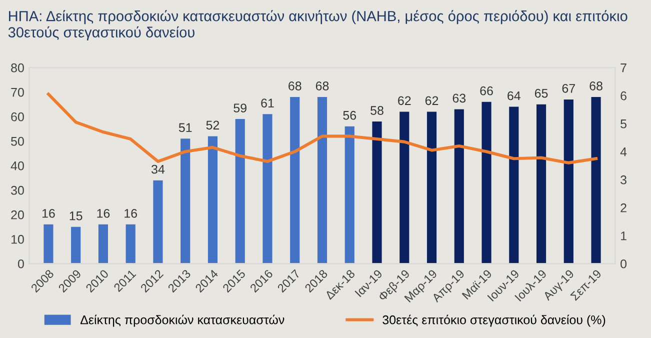 The height and width of the screenshot is (338, 651). What do you see at coordinates (17, 190) in the screenshot?
I see `y-tick-label: 30` at bounding box center [17, 190].